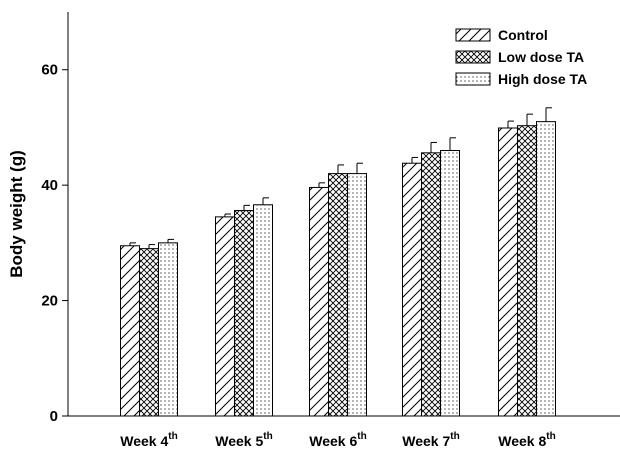 Image resolution: width=620 pixels, height=450 pixels. What do you see at coordinates (49, 301) in the screenshot?
I see `y-tick-label: 20` at bounding box center [49, 301].